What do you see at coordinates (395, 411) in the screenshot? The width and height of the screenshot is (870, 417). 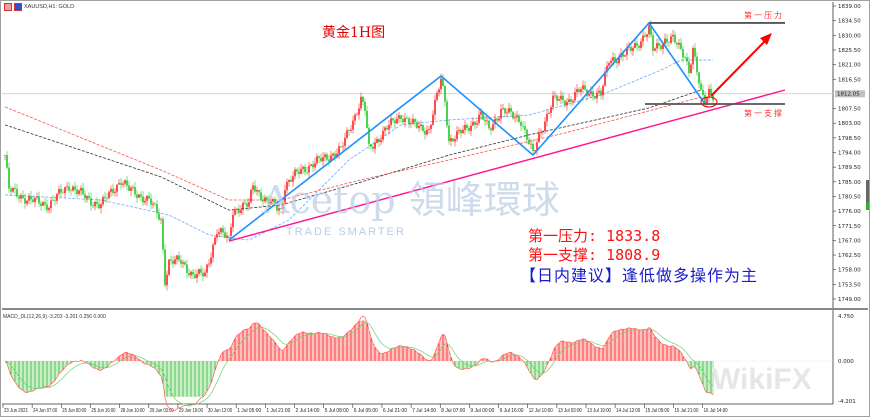 I see `x-tick-label: 6 Jul 21:00` at bounding box center [395, 411].